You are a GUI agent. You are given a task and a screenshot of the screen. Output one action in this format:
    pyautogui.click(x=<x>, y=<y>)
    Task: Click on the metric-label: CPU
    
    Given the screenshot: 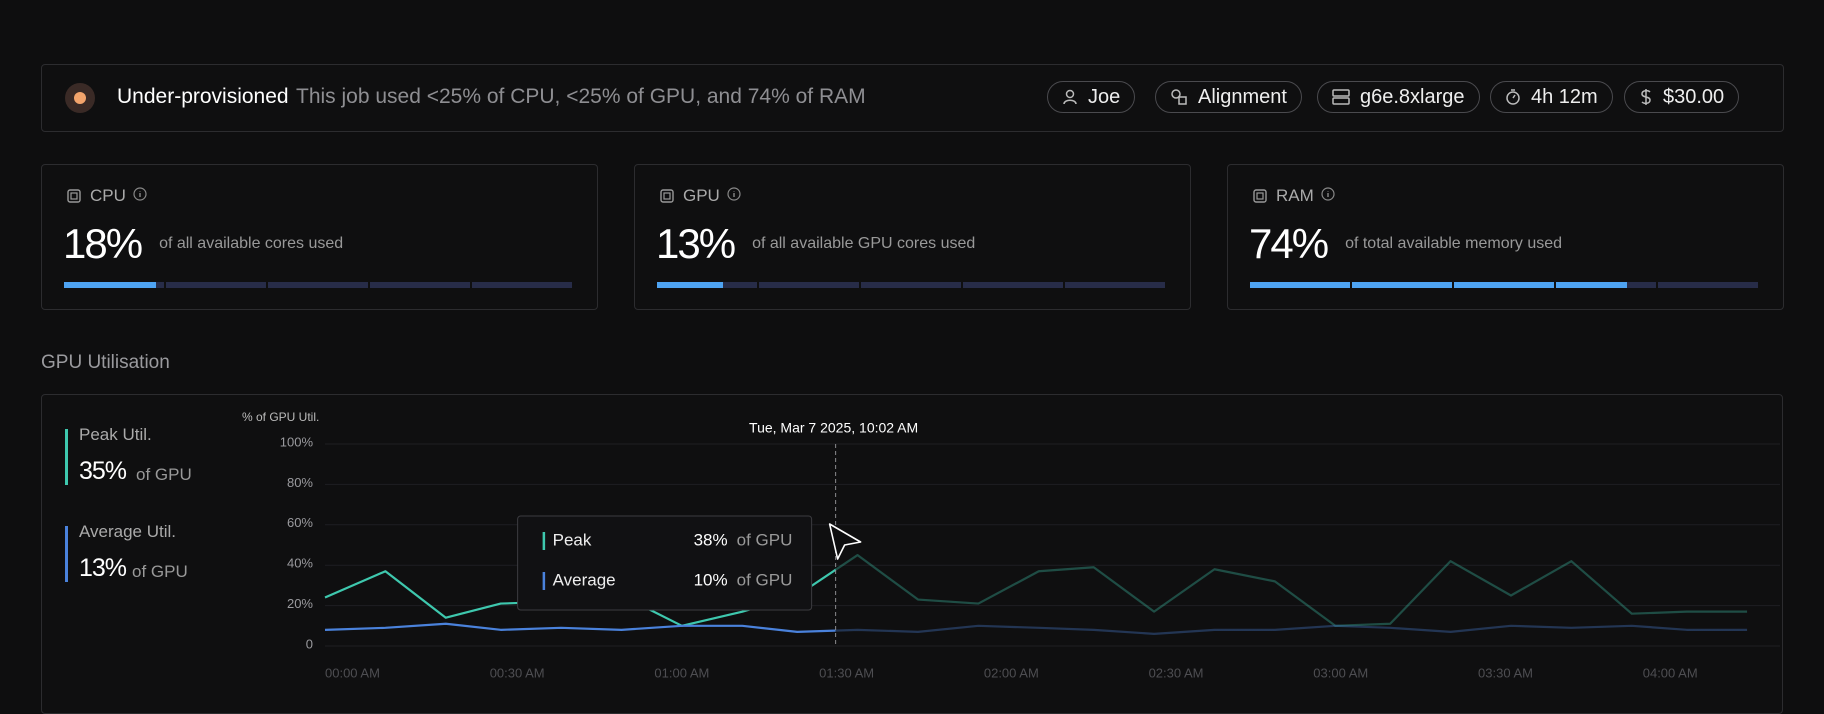 What is the action you would take?
    pyautogui.click(x=108, y=195)
    